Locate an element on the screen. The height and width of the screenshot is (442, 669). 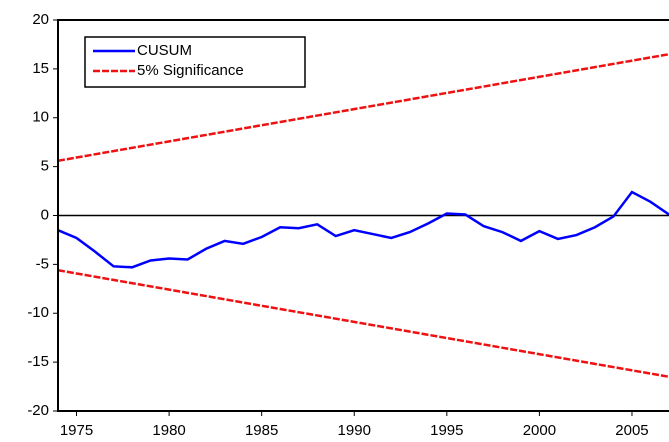
x-tick-label: 2000 is located at coordinates (539, 430).